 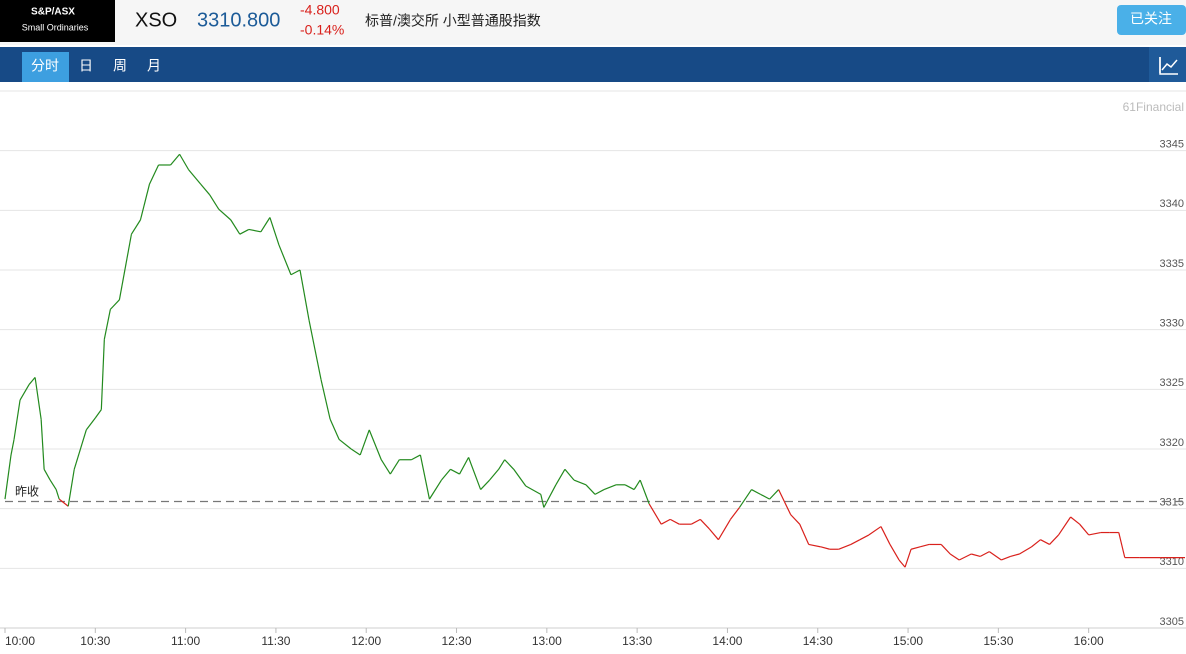 I want to click on tab: 周, so click(x=120, y=66).